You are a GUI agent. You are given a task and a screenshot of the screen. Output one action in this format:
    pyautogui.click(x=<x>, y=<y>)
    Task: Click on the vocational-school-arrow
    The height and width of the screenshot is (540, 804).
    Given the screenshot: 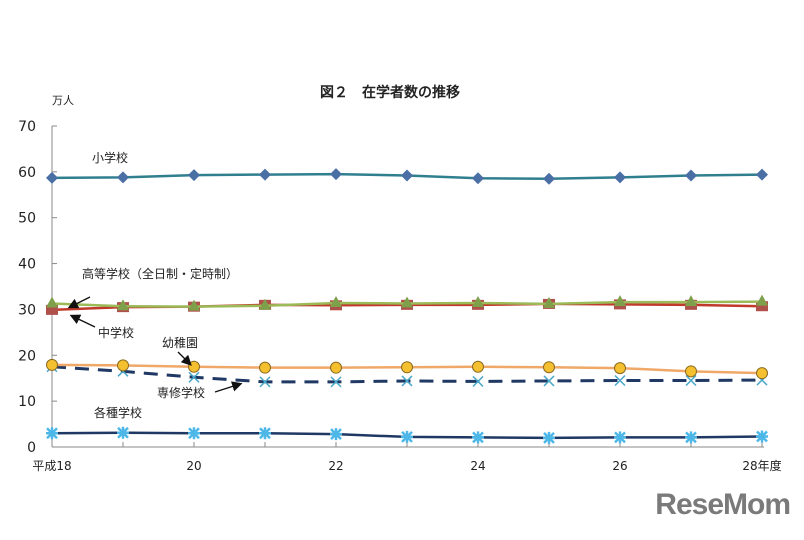 What is the action you would take?
    pyautogui.click(x=228, y=387)
    